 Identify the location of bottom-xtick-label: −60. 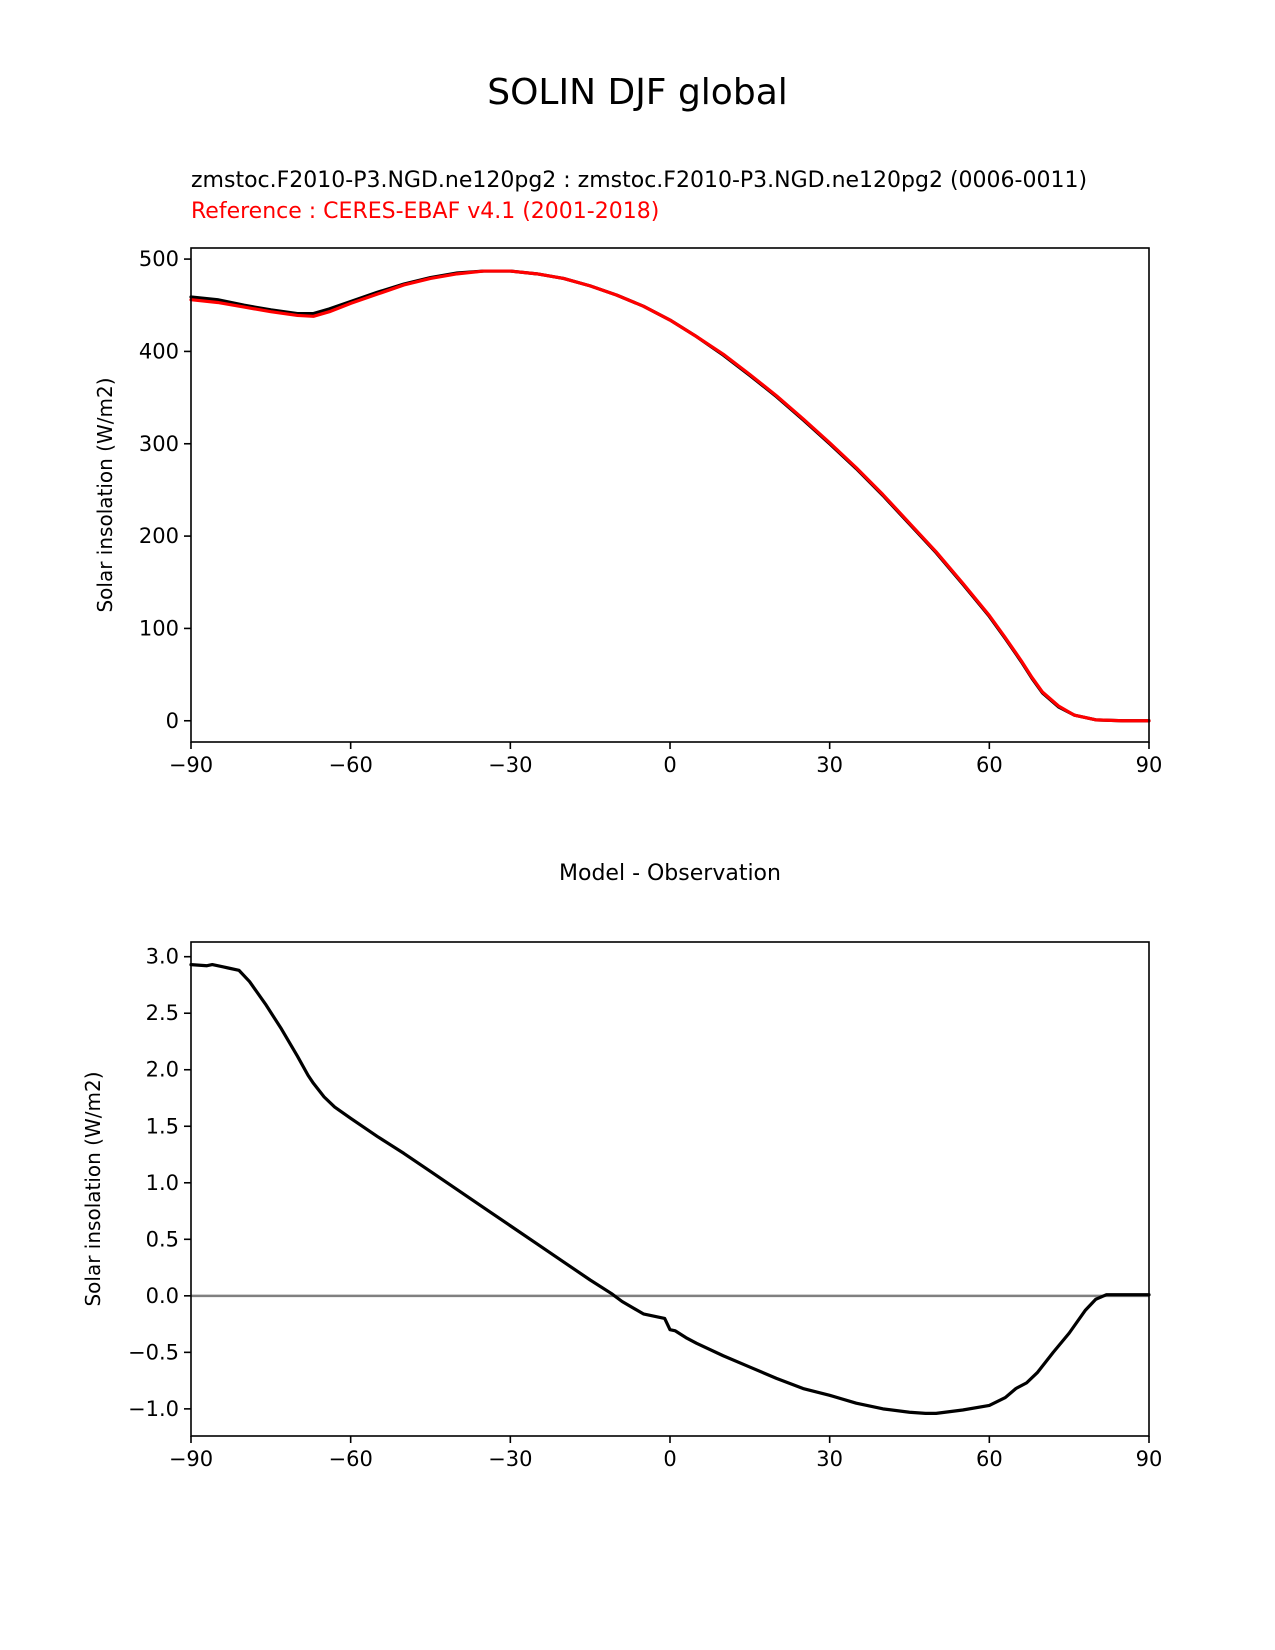
(351, 1459).